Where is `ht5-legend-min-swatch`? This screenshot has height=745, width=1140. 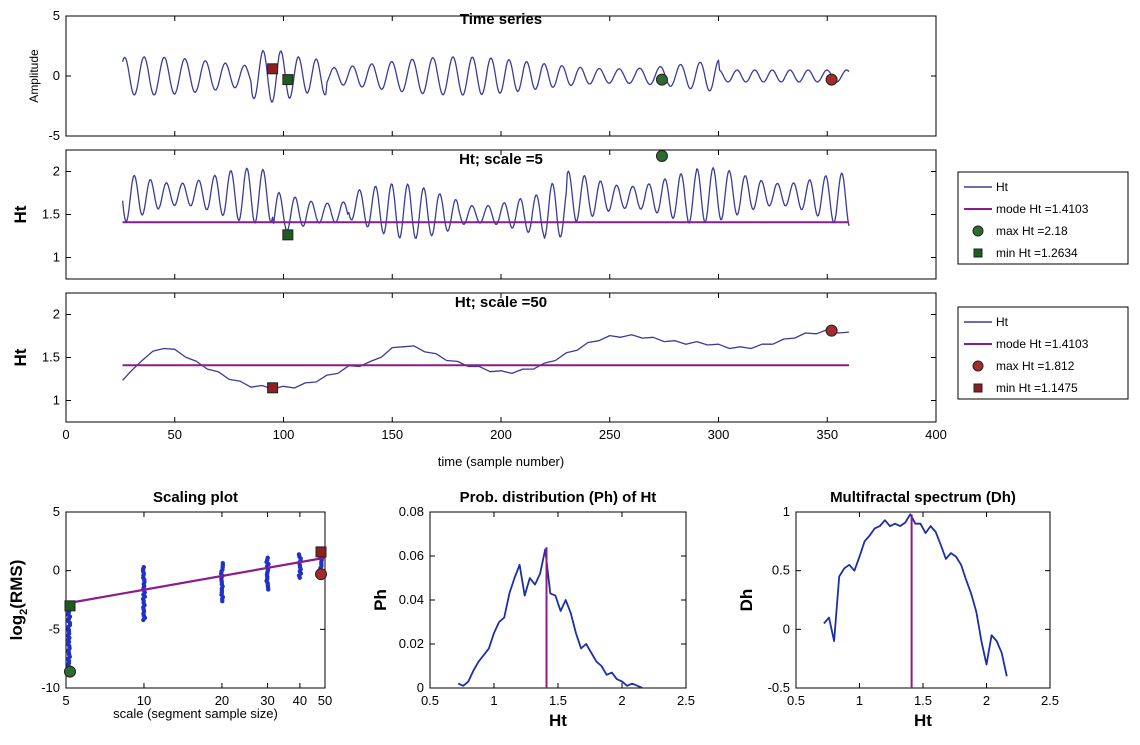 ht5-legend-min-swatch is located at coordinates (978, 253).